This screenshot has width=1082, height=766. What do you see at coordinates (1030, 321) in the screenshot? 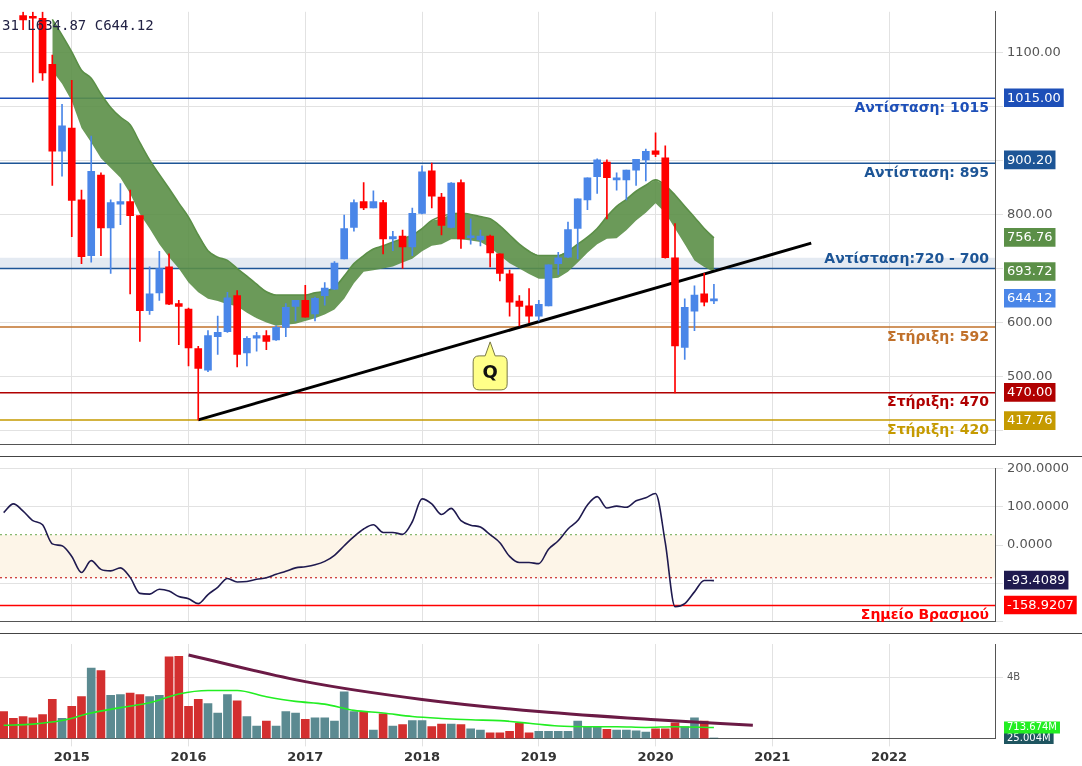
I see `y-tick-label: 600.00` at bounding box center [1030, 321].